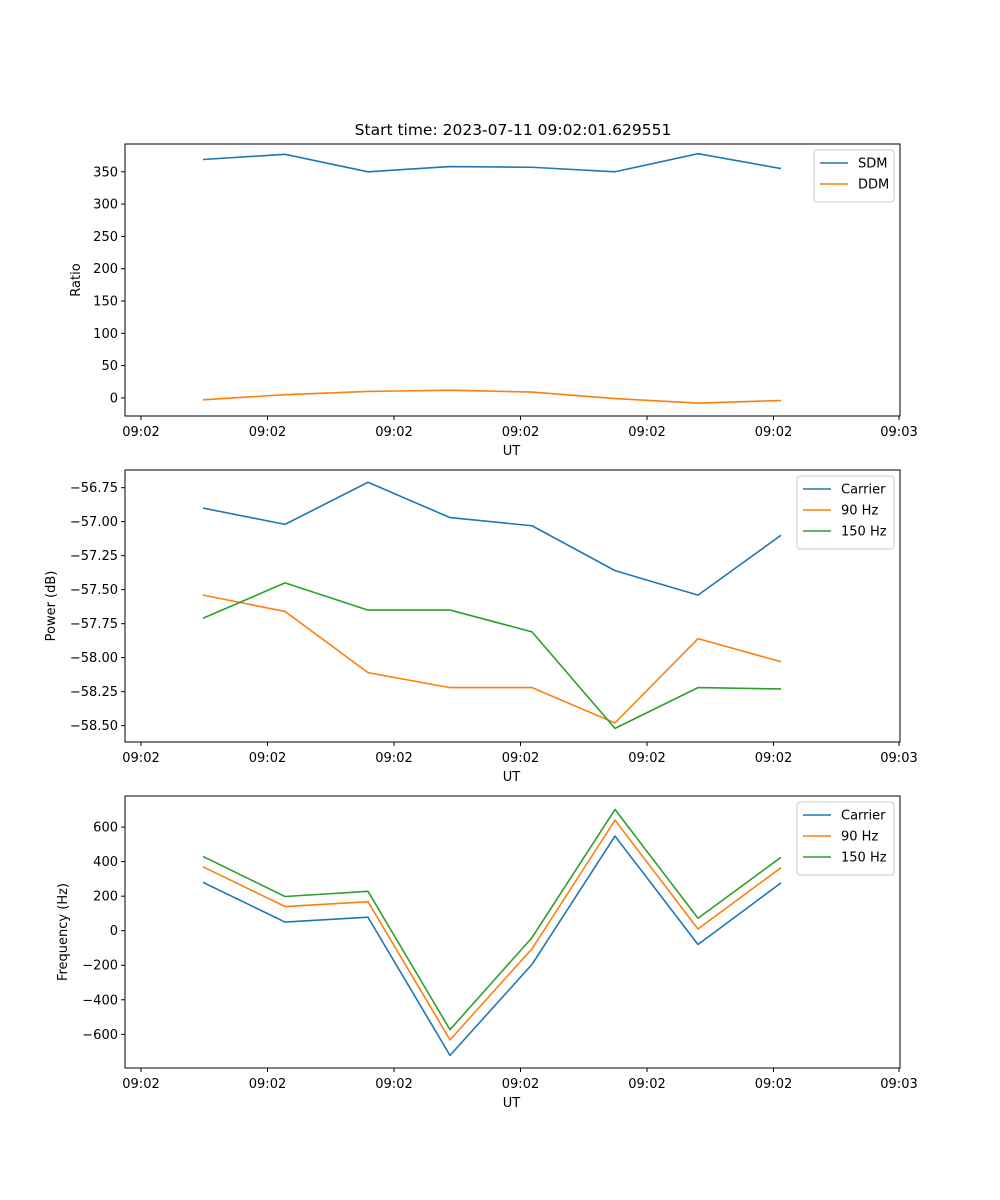 This screenshot has width=1000, height=1200. Describe the element at coordinates (94, 658) in the screenshot. I see `y-tick-label: −58.00` at that location.